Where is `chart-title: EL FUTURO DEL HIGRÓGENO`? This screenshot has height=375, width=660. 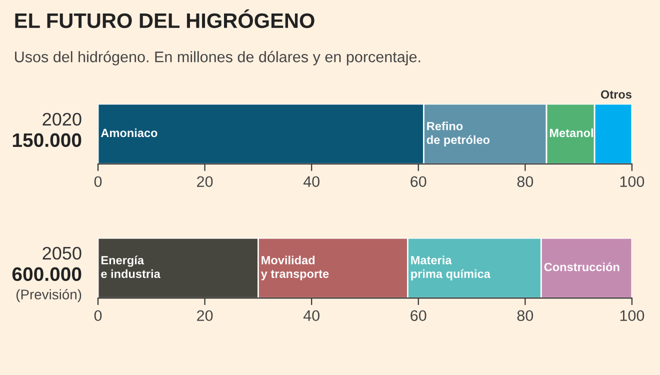
chart-title: EL FUTURO DEL HIGRÓGENO is located at coordinates (164, 18).